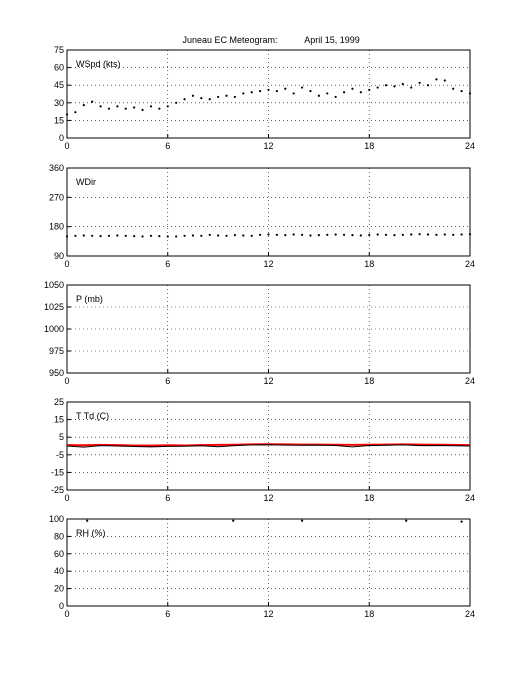  Describe the element at coordinates (66, 264) in the screenshot. I see `wind-direction-x-tick-label: 0` at that location.